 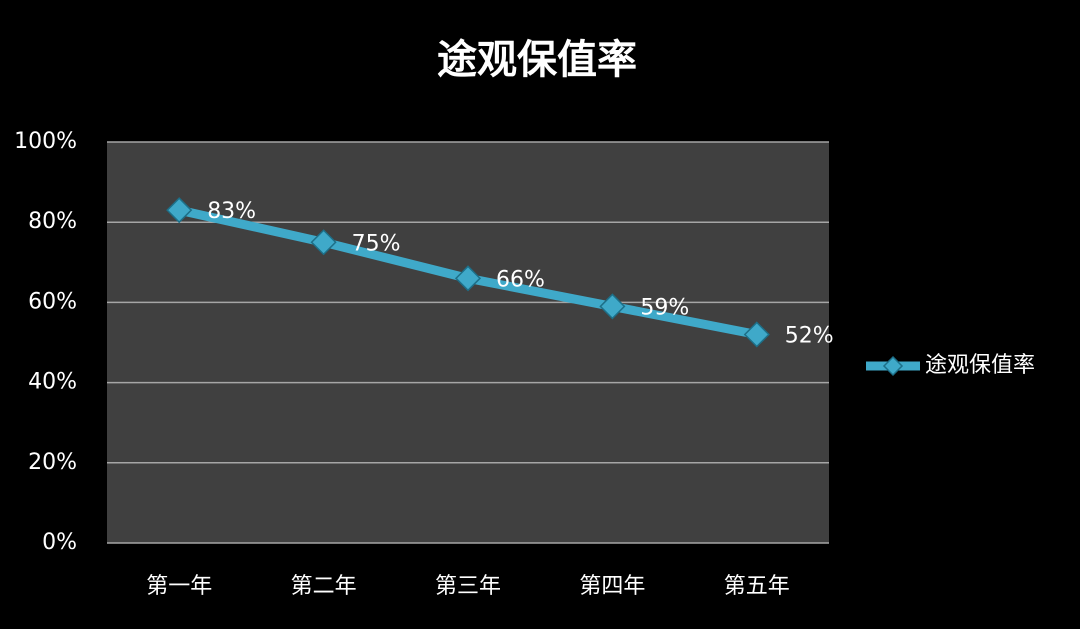 I want to click on legend-label: 途观保值率, so click(x=980, y=365).